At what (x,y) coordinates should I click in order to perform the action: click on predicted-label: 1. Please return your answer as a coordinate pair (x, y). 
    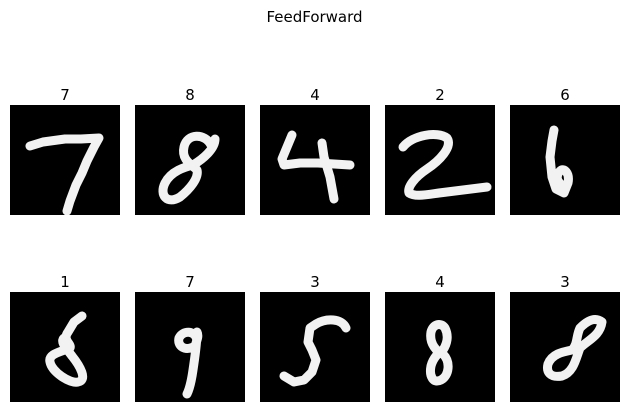
    Looking at the image, I should click on (65, 282).